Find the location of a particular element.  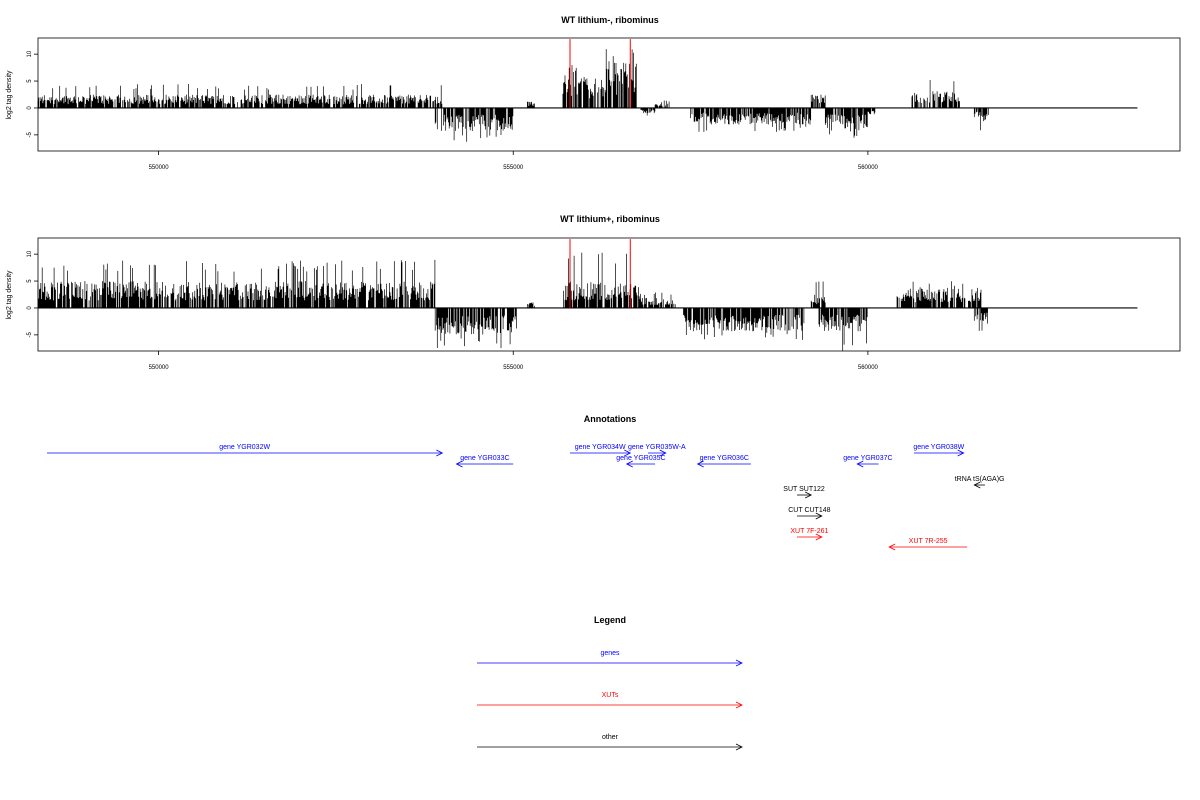

plot-frame is located at coordinates (609, 94).